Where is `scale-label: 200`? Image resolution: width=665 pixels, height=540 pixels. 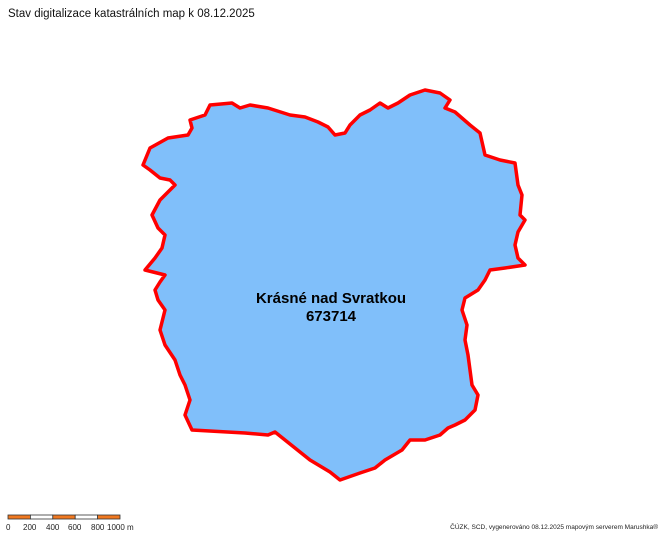
scale-label: 200 is located at coordinates (30, 527).